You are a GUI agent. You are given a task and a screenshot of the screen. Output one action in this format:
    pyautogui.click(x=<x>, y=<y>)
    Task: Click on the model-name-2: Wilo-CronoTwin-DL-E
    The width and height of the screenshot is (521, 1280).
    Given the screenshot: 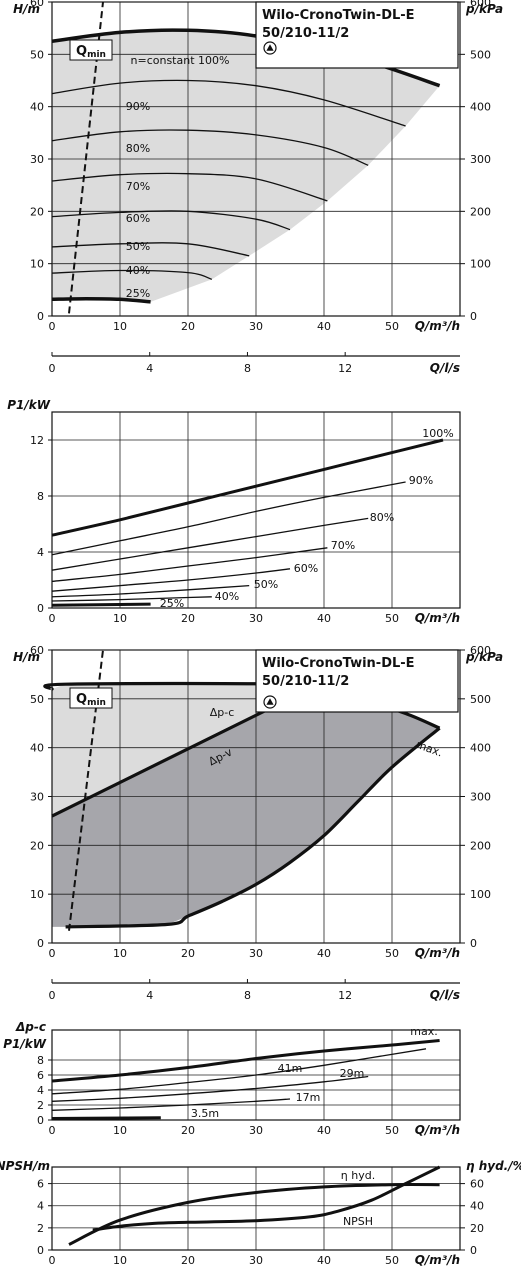 What is the action you would take?
    pyautogui.click(x=338, y=663)
    